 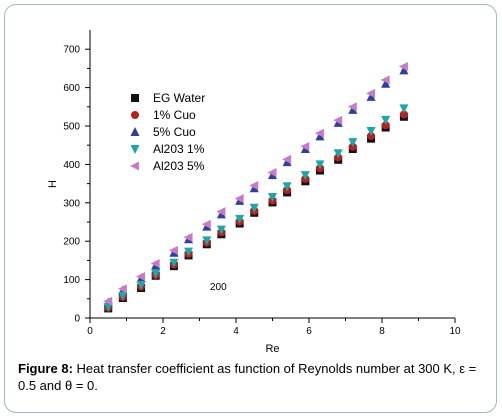 I want to click on y-tick-label: 300, so click(x=71, y=203).